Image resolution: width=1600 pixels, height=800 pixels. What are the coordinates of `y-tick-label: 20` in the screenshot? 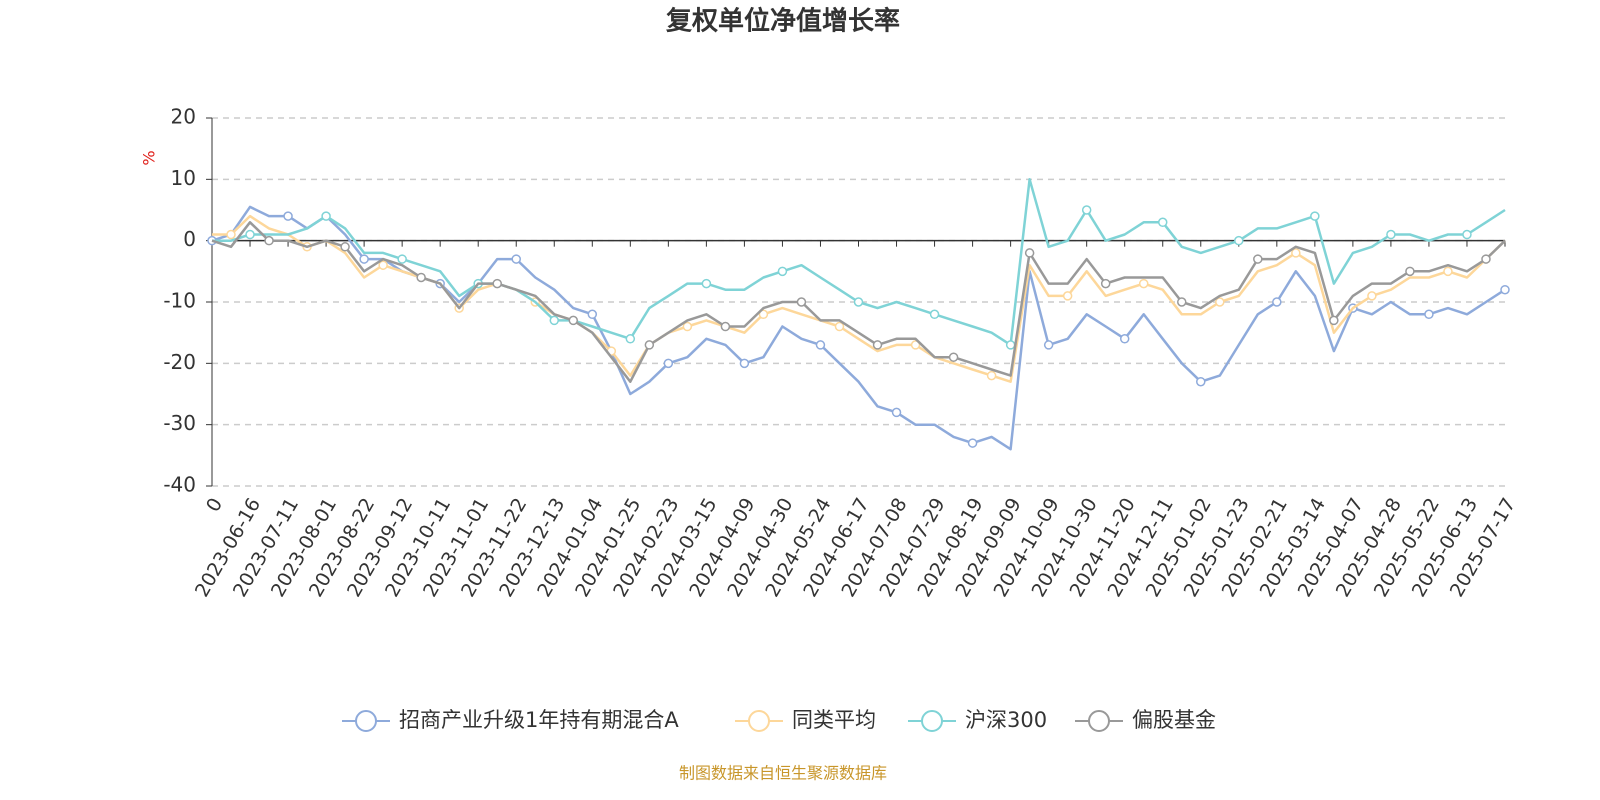 It's located at (183, 117).